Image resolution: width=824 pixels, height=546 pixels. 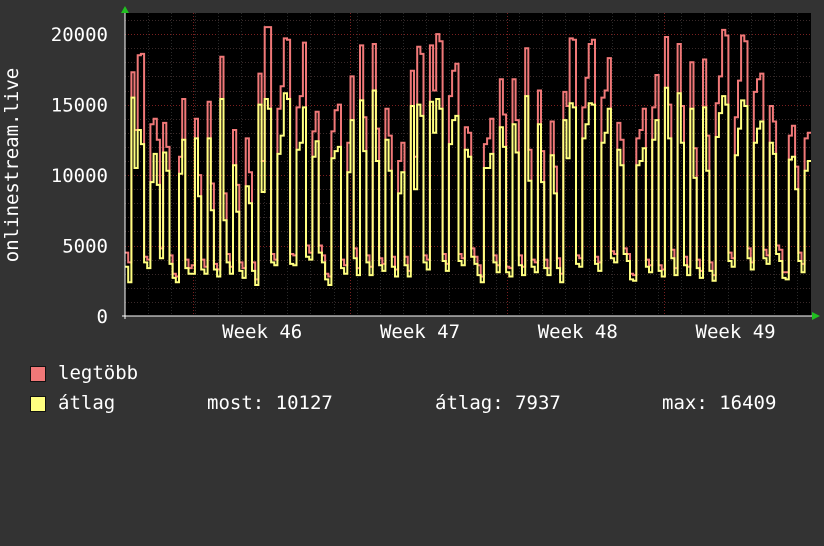 I want to click on stat-atlag: átlag: 7937, so click(x=498, y=403).